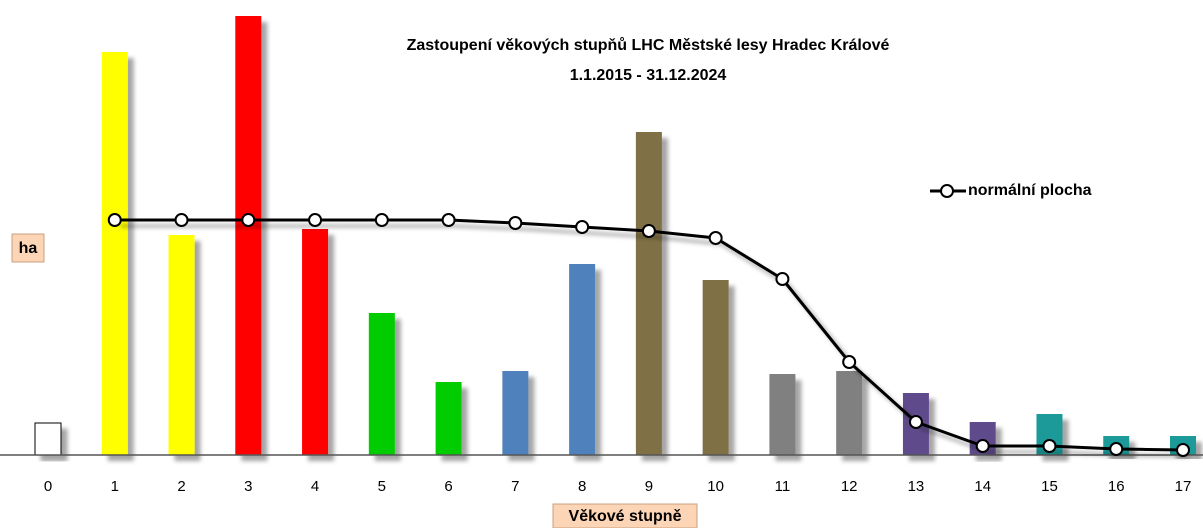 The height and width of the screenshot is (528, 1203). Describe the element at coordinates (783, 486) in the screenshot. I see `x-tick-label: 11` at that location.